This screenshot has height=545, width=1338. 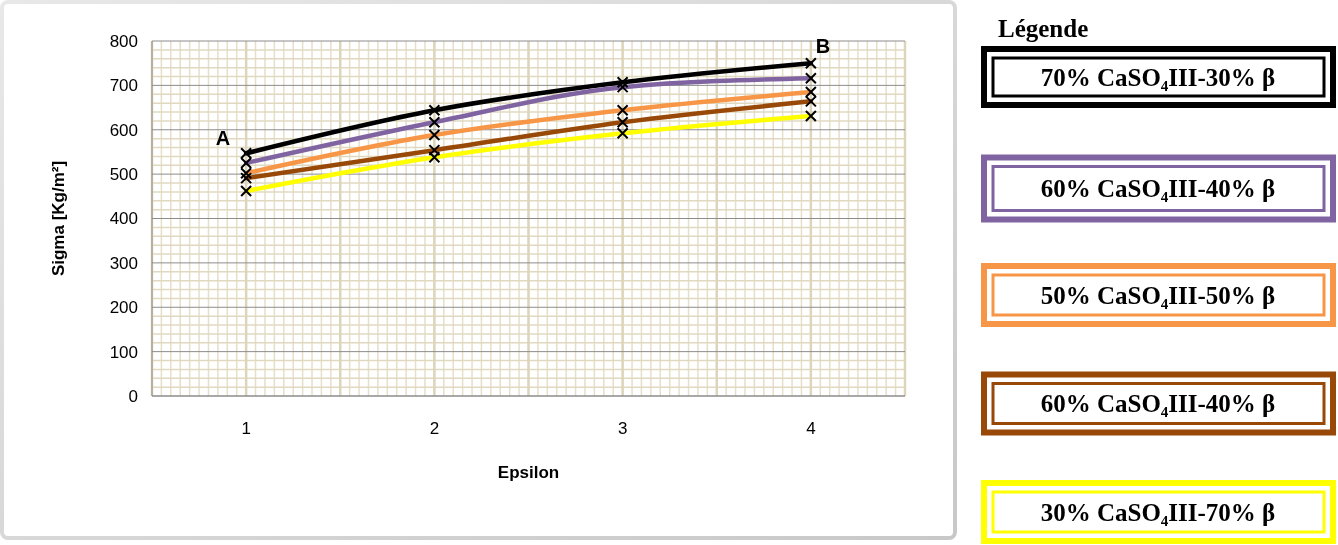 I want to click on y-tick-label: 200, so click(x=123, y=308).